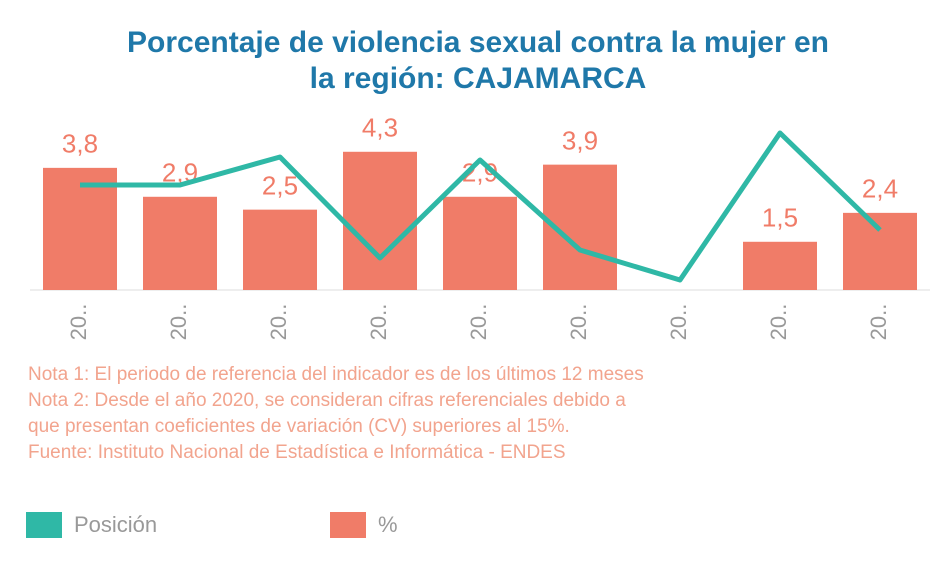 The height and width of the screenshot is (577, 931). Describe the element at coordinates (580, 141) in the screenshot. I see `data-label: 3,9` at that location.